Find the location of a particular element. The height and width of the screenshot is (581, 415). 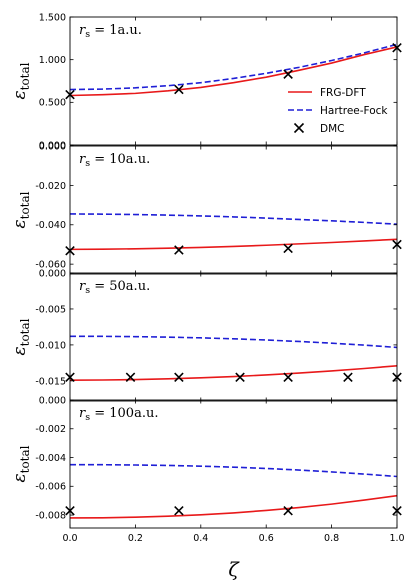

y-tick-label: -0.002 is located at coordinates (50, 429).